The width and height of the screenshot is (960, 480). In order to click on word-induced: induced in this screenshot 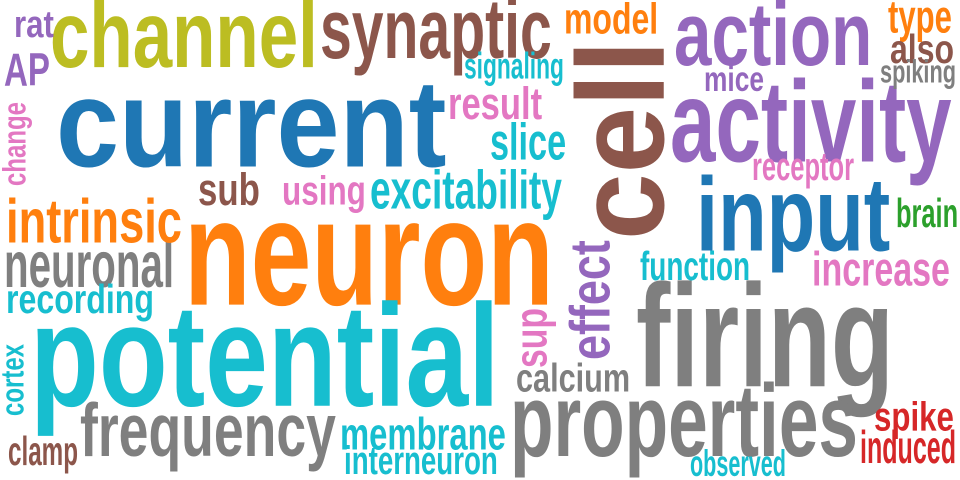, I will do `click(908, 448)`.